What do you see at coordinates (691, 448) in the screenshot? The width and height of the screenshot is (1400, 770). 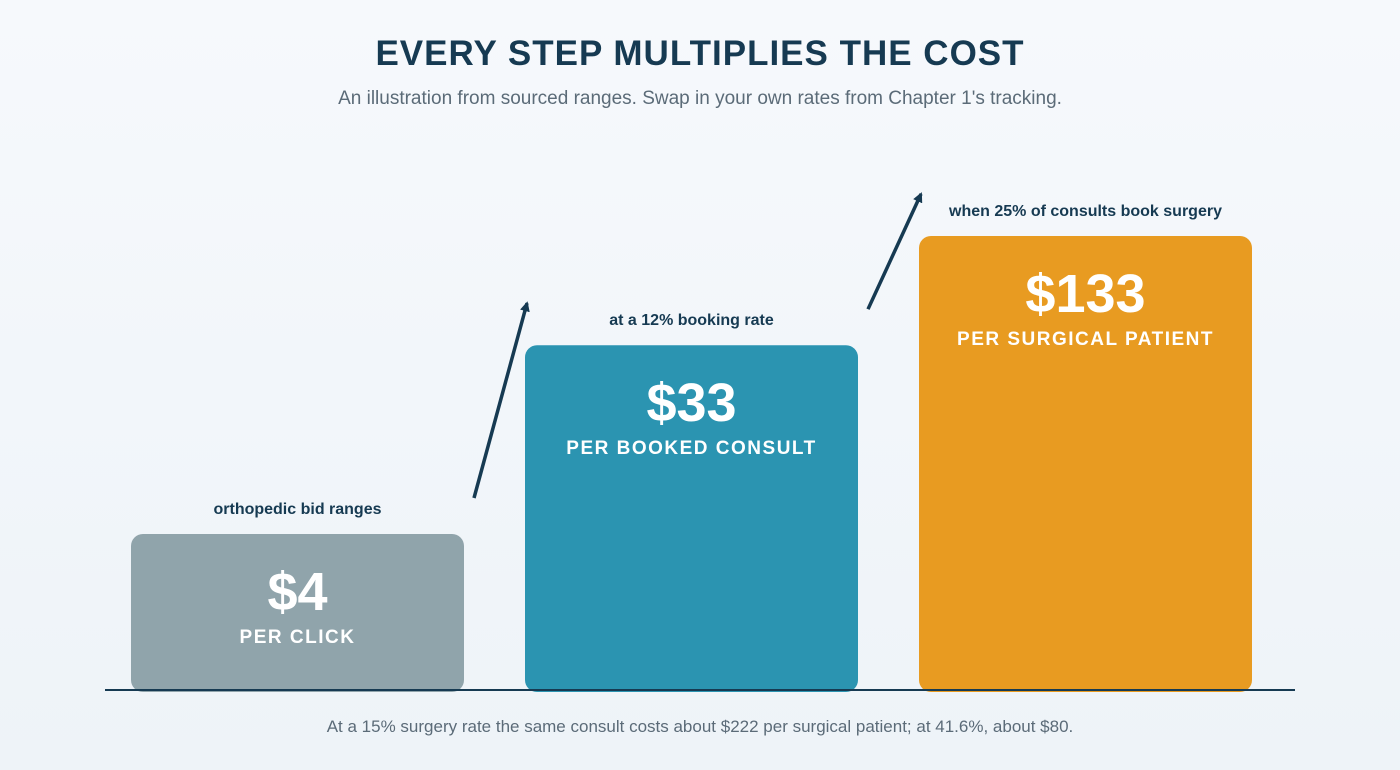 I see `bar-category-per-booked-consult: PER BOOKED CONSULT` at bounding box center [691, 448].